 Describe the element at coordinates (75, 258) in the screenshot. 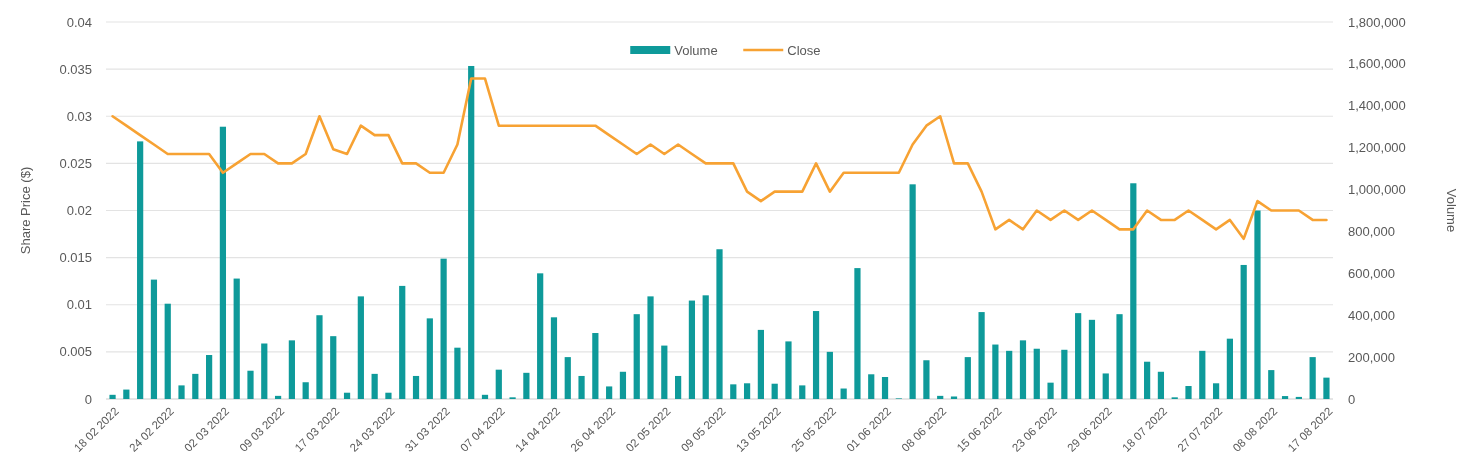

I see `y-tick-label: 0.015` at that location.